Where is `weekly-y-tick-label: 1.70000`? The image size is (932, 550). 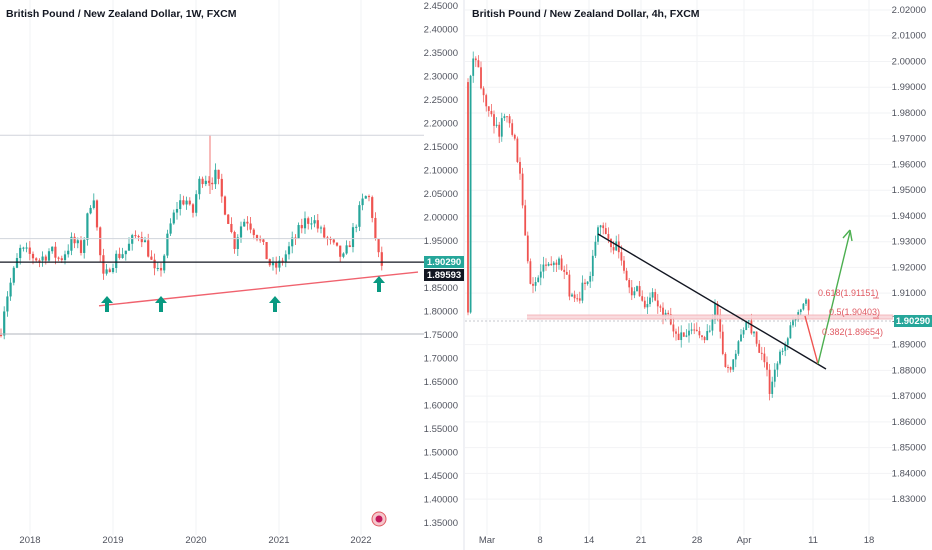 weekly-y-tick-label: 1.70000 is located at coordinates (441, 359).